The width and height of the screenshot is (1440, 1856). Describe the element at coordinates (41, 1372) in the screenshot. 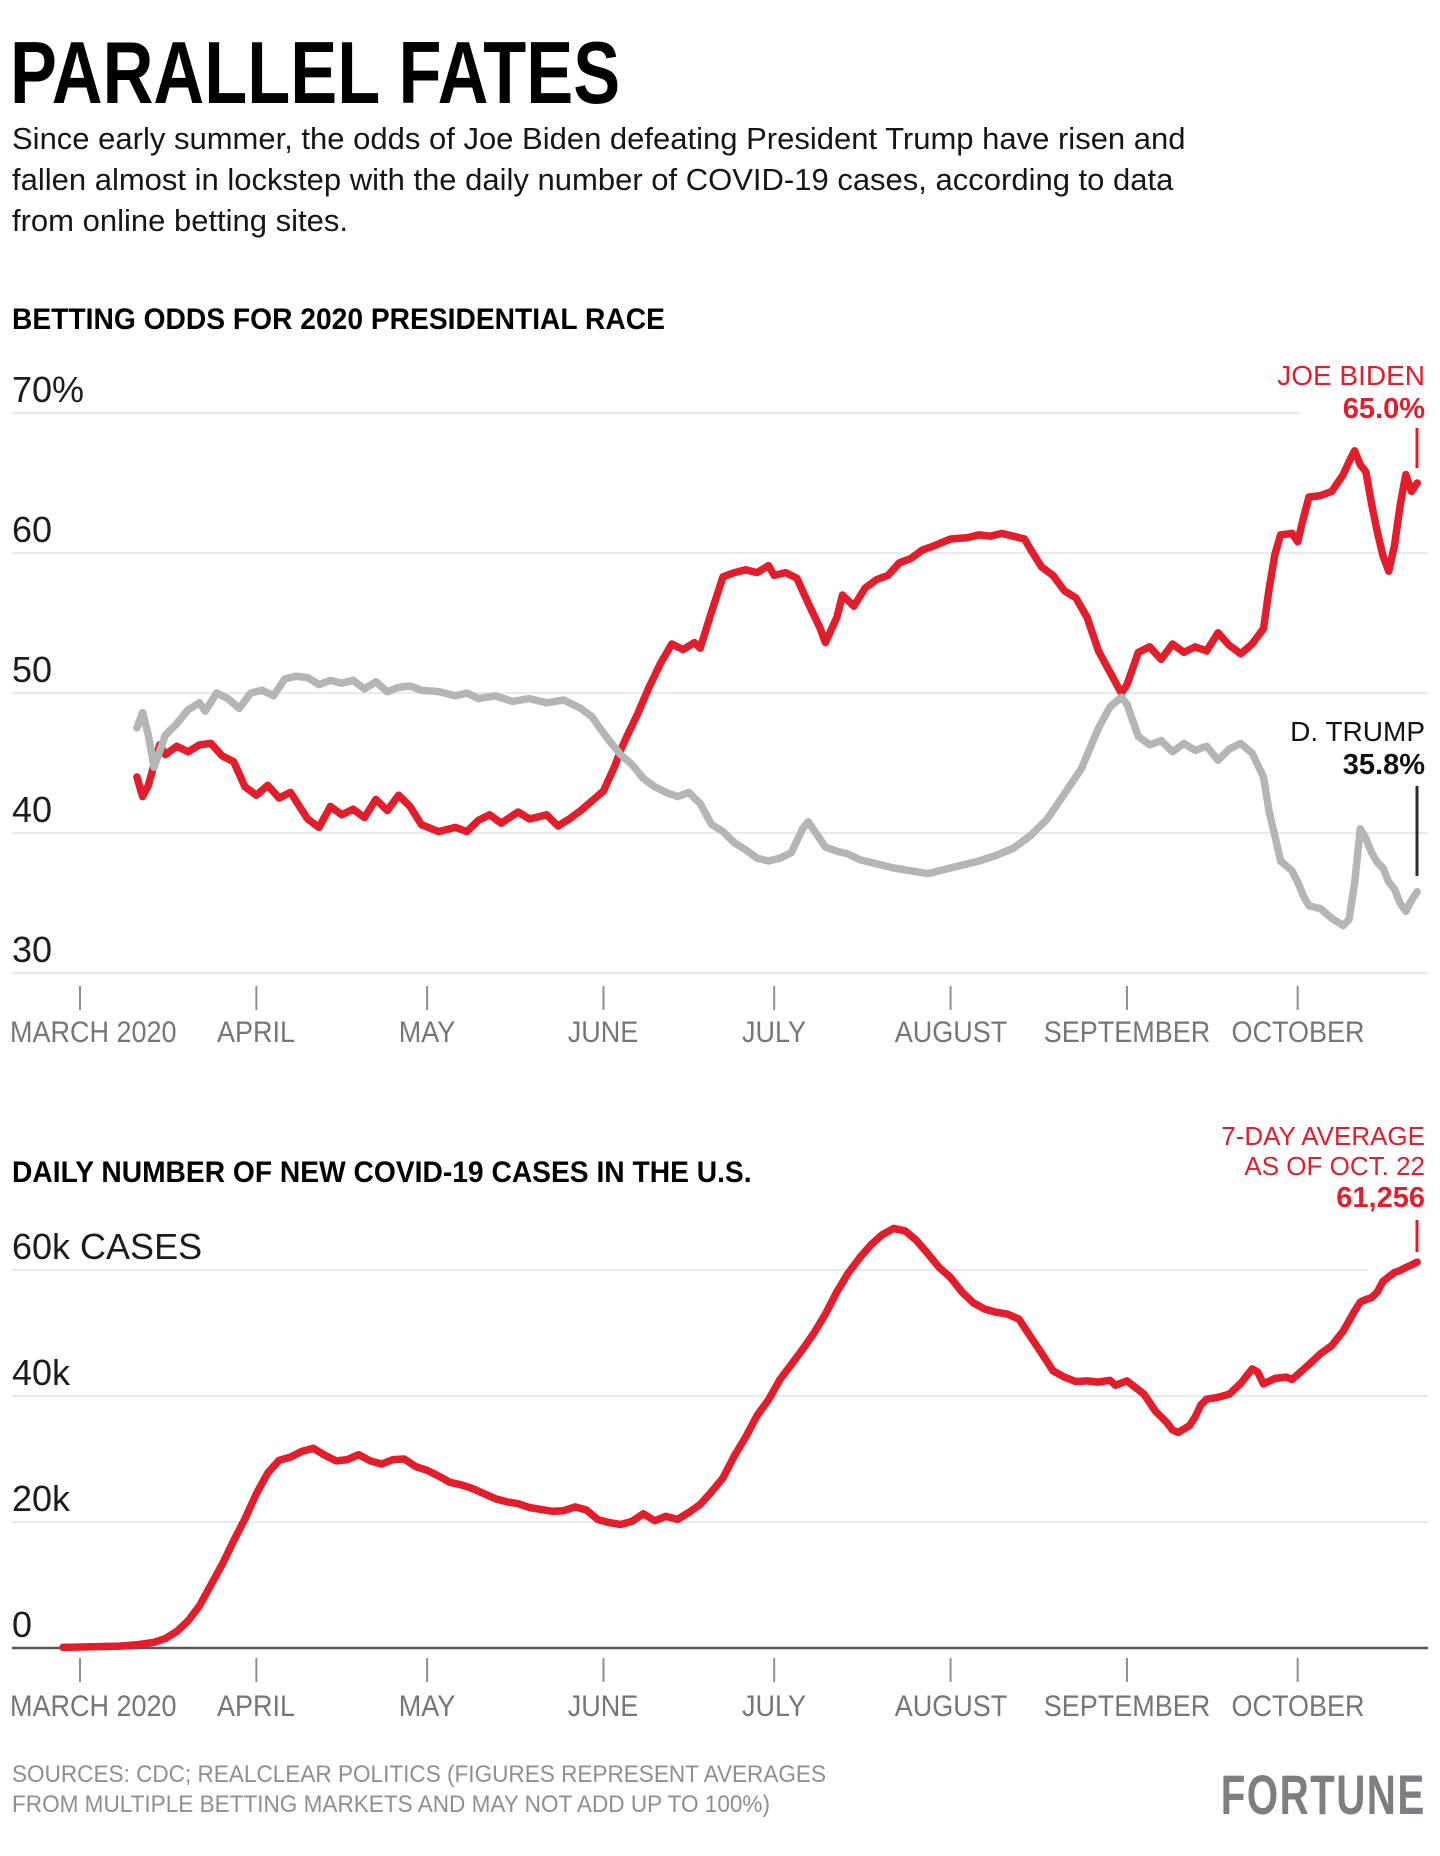

I see `y-label-cases-40: 40k` at that location.